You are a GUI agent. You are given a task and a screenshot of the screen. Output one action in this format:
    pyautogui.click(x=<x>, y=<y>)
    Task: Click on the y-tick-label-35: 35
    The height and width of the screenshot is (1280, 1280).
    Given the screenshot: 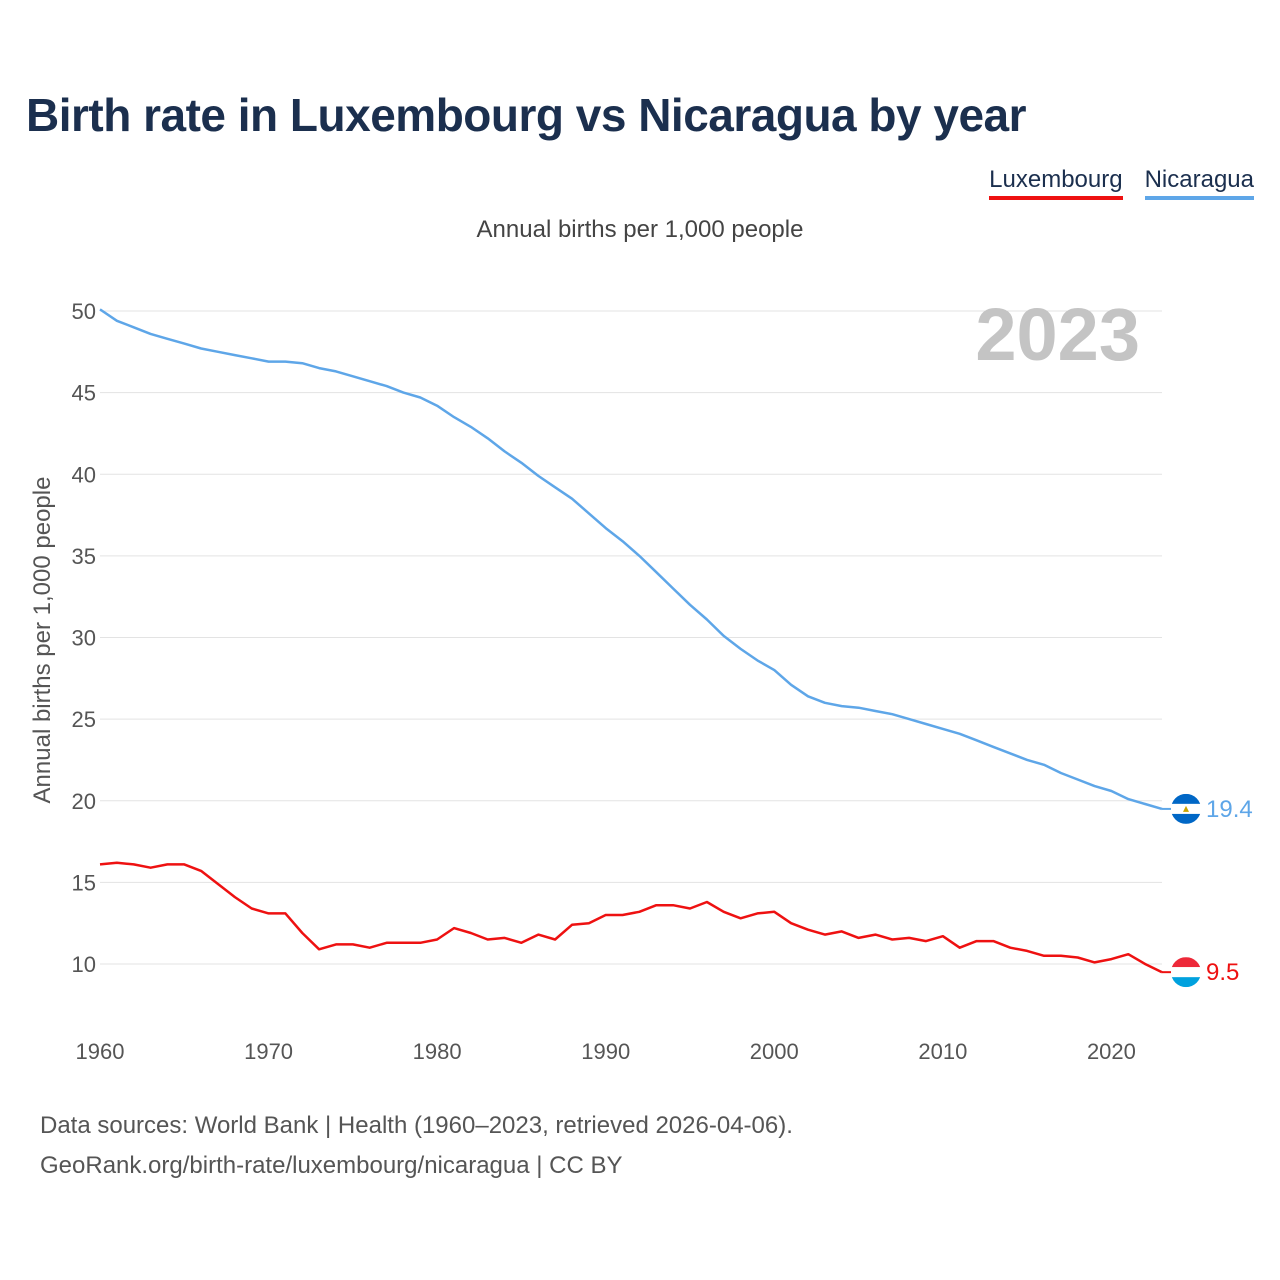 What is the action you would take?
    pyautogui.click(x=84, y=556)
    